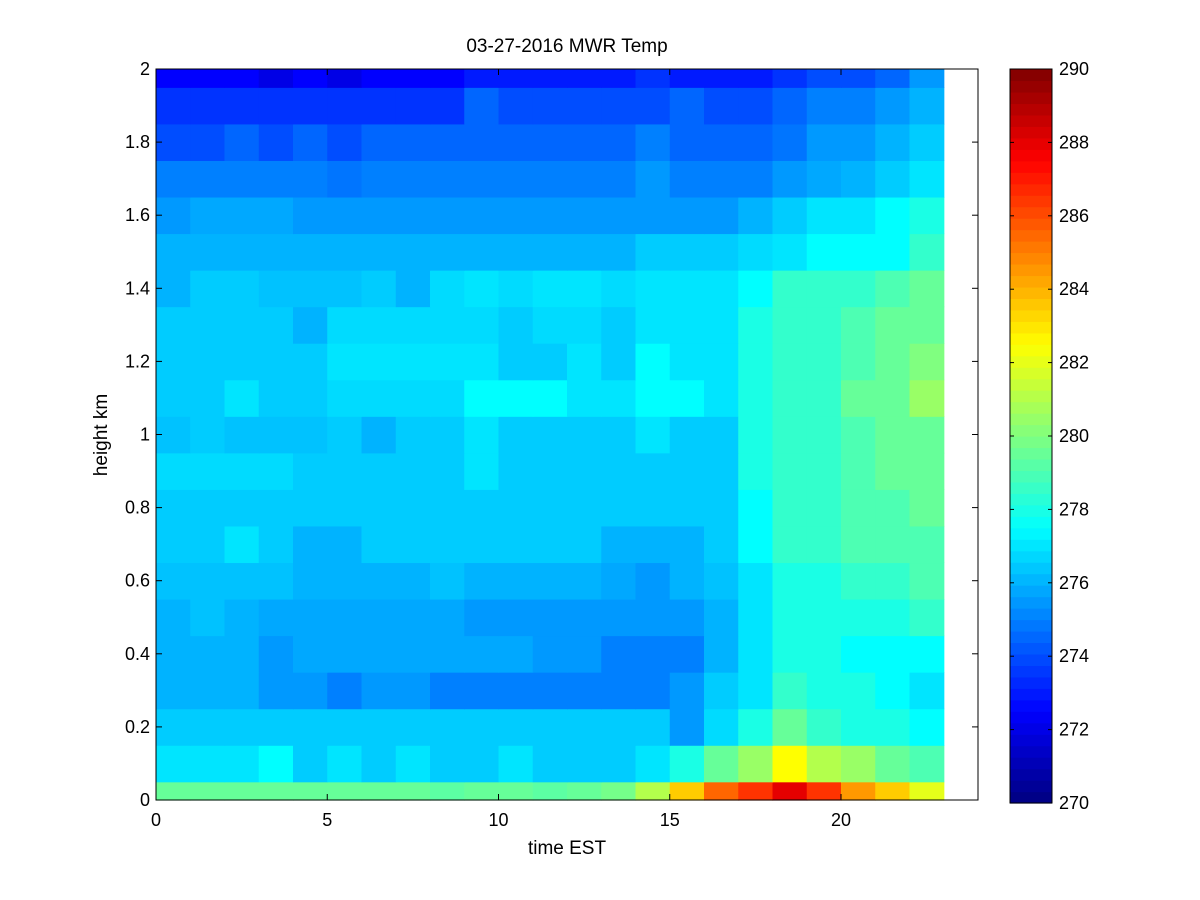 This screenshot has width=1200, height=900. I want to click on x-tick-label: 20, so click(841, 820).